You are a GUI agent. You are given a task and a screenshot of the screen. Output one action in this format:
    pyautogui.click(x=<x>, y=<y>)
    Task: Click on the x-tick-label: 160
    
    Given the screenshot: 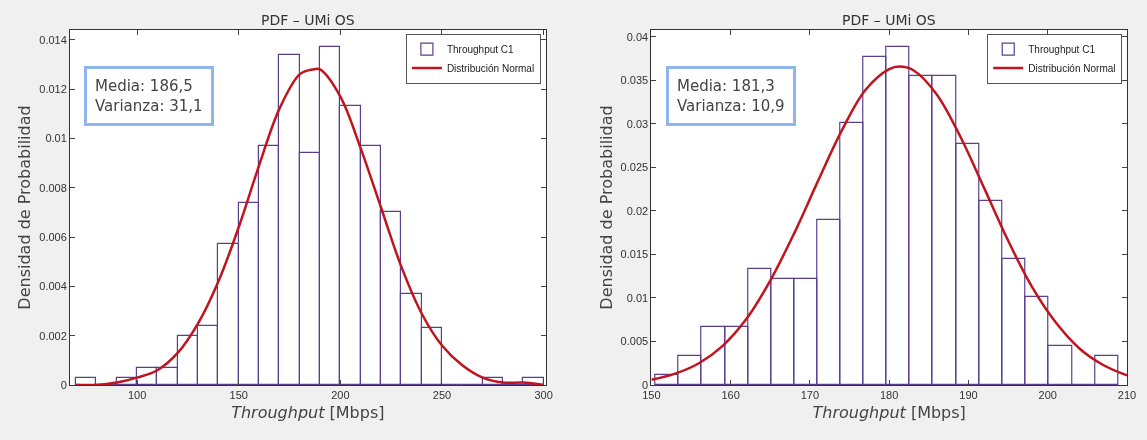 What is the action you would take?
    pyautogui.click(x=730, y=395)
    